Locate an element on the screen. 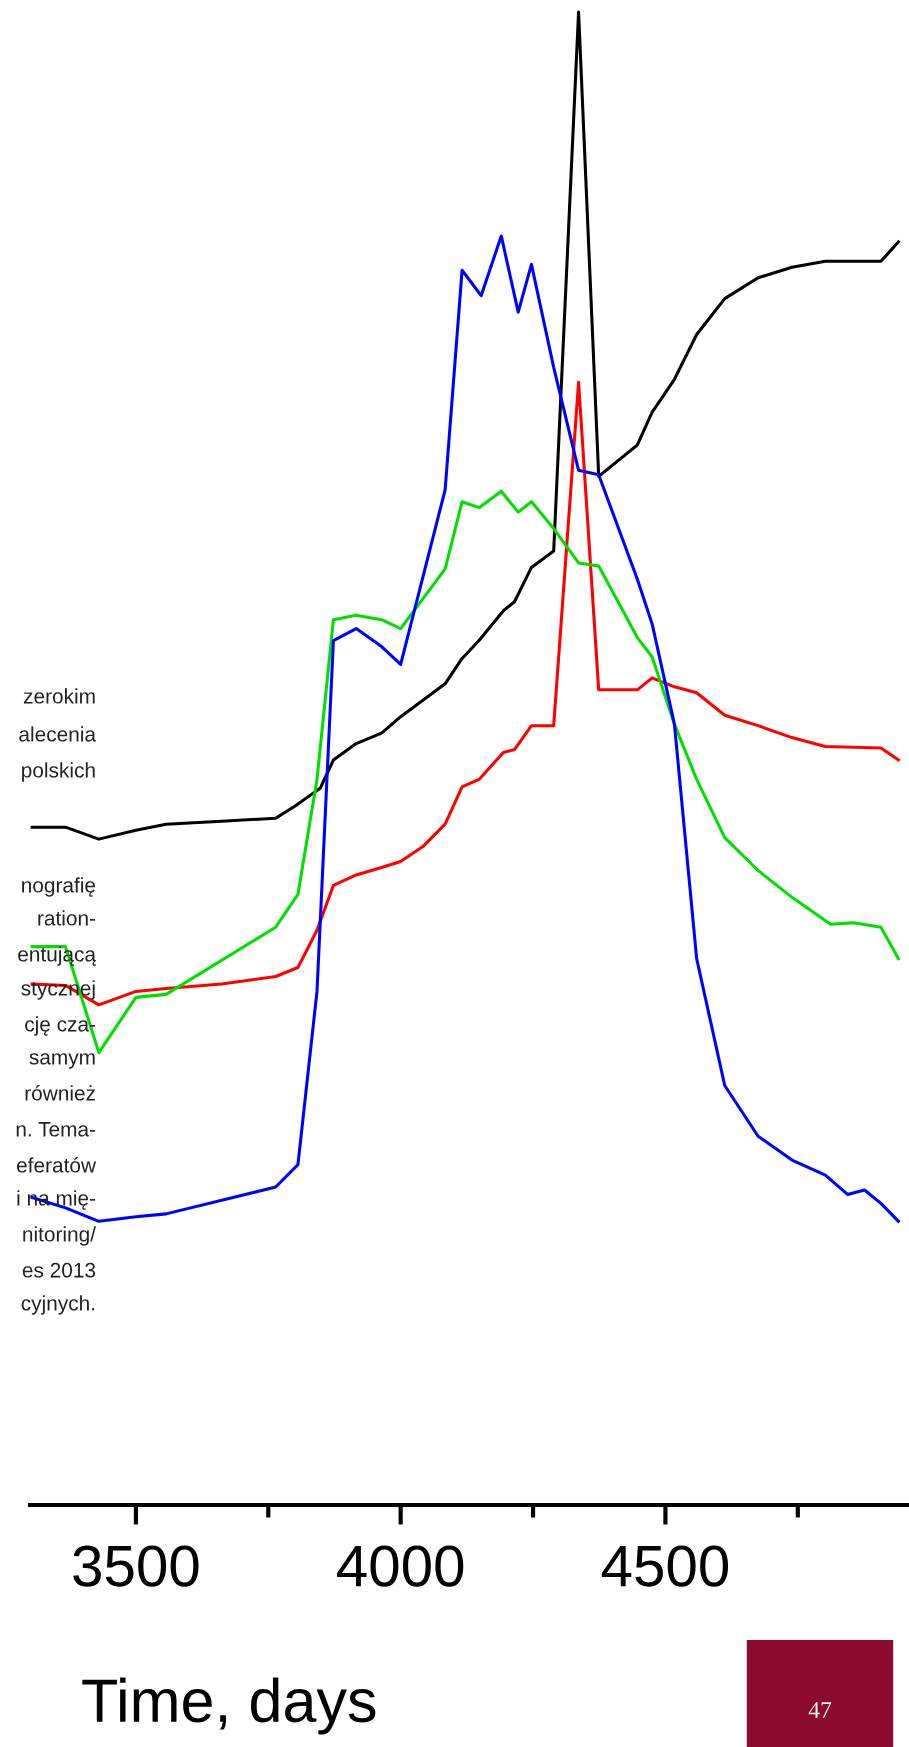  annotation: eferatów is located at coordinates (56, 1165).